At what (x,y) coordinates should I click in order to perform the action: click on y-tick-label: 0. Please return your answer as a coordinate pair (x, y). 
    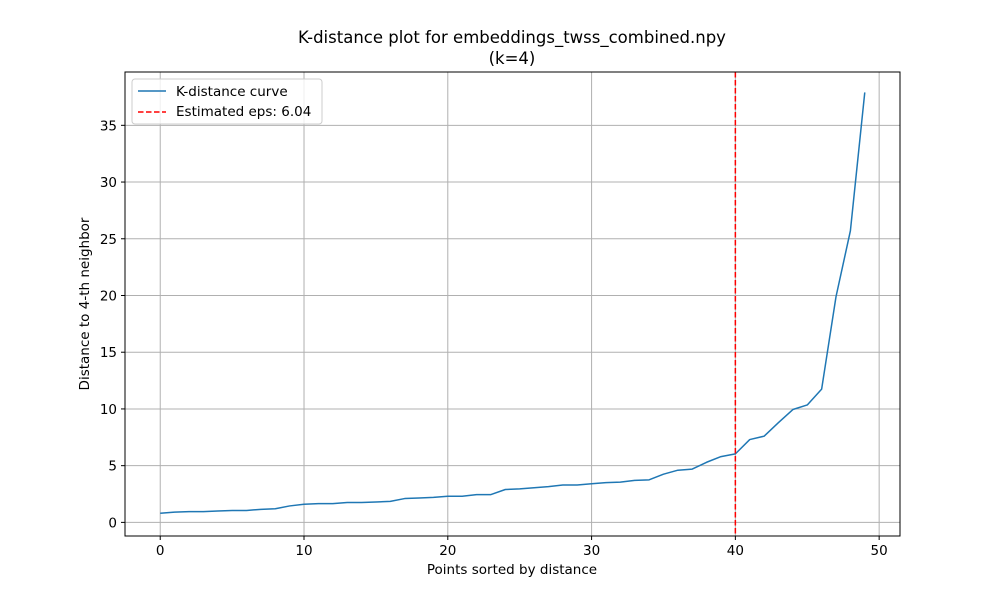
    Looking at the image, I should click on (112, 523).